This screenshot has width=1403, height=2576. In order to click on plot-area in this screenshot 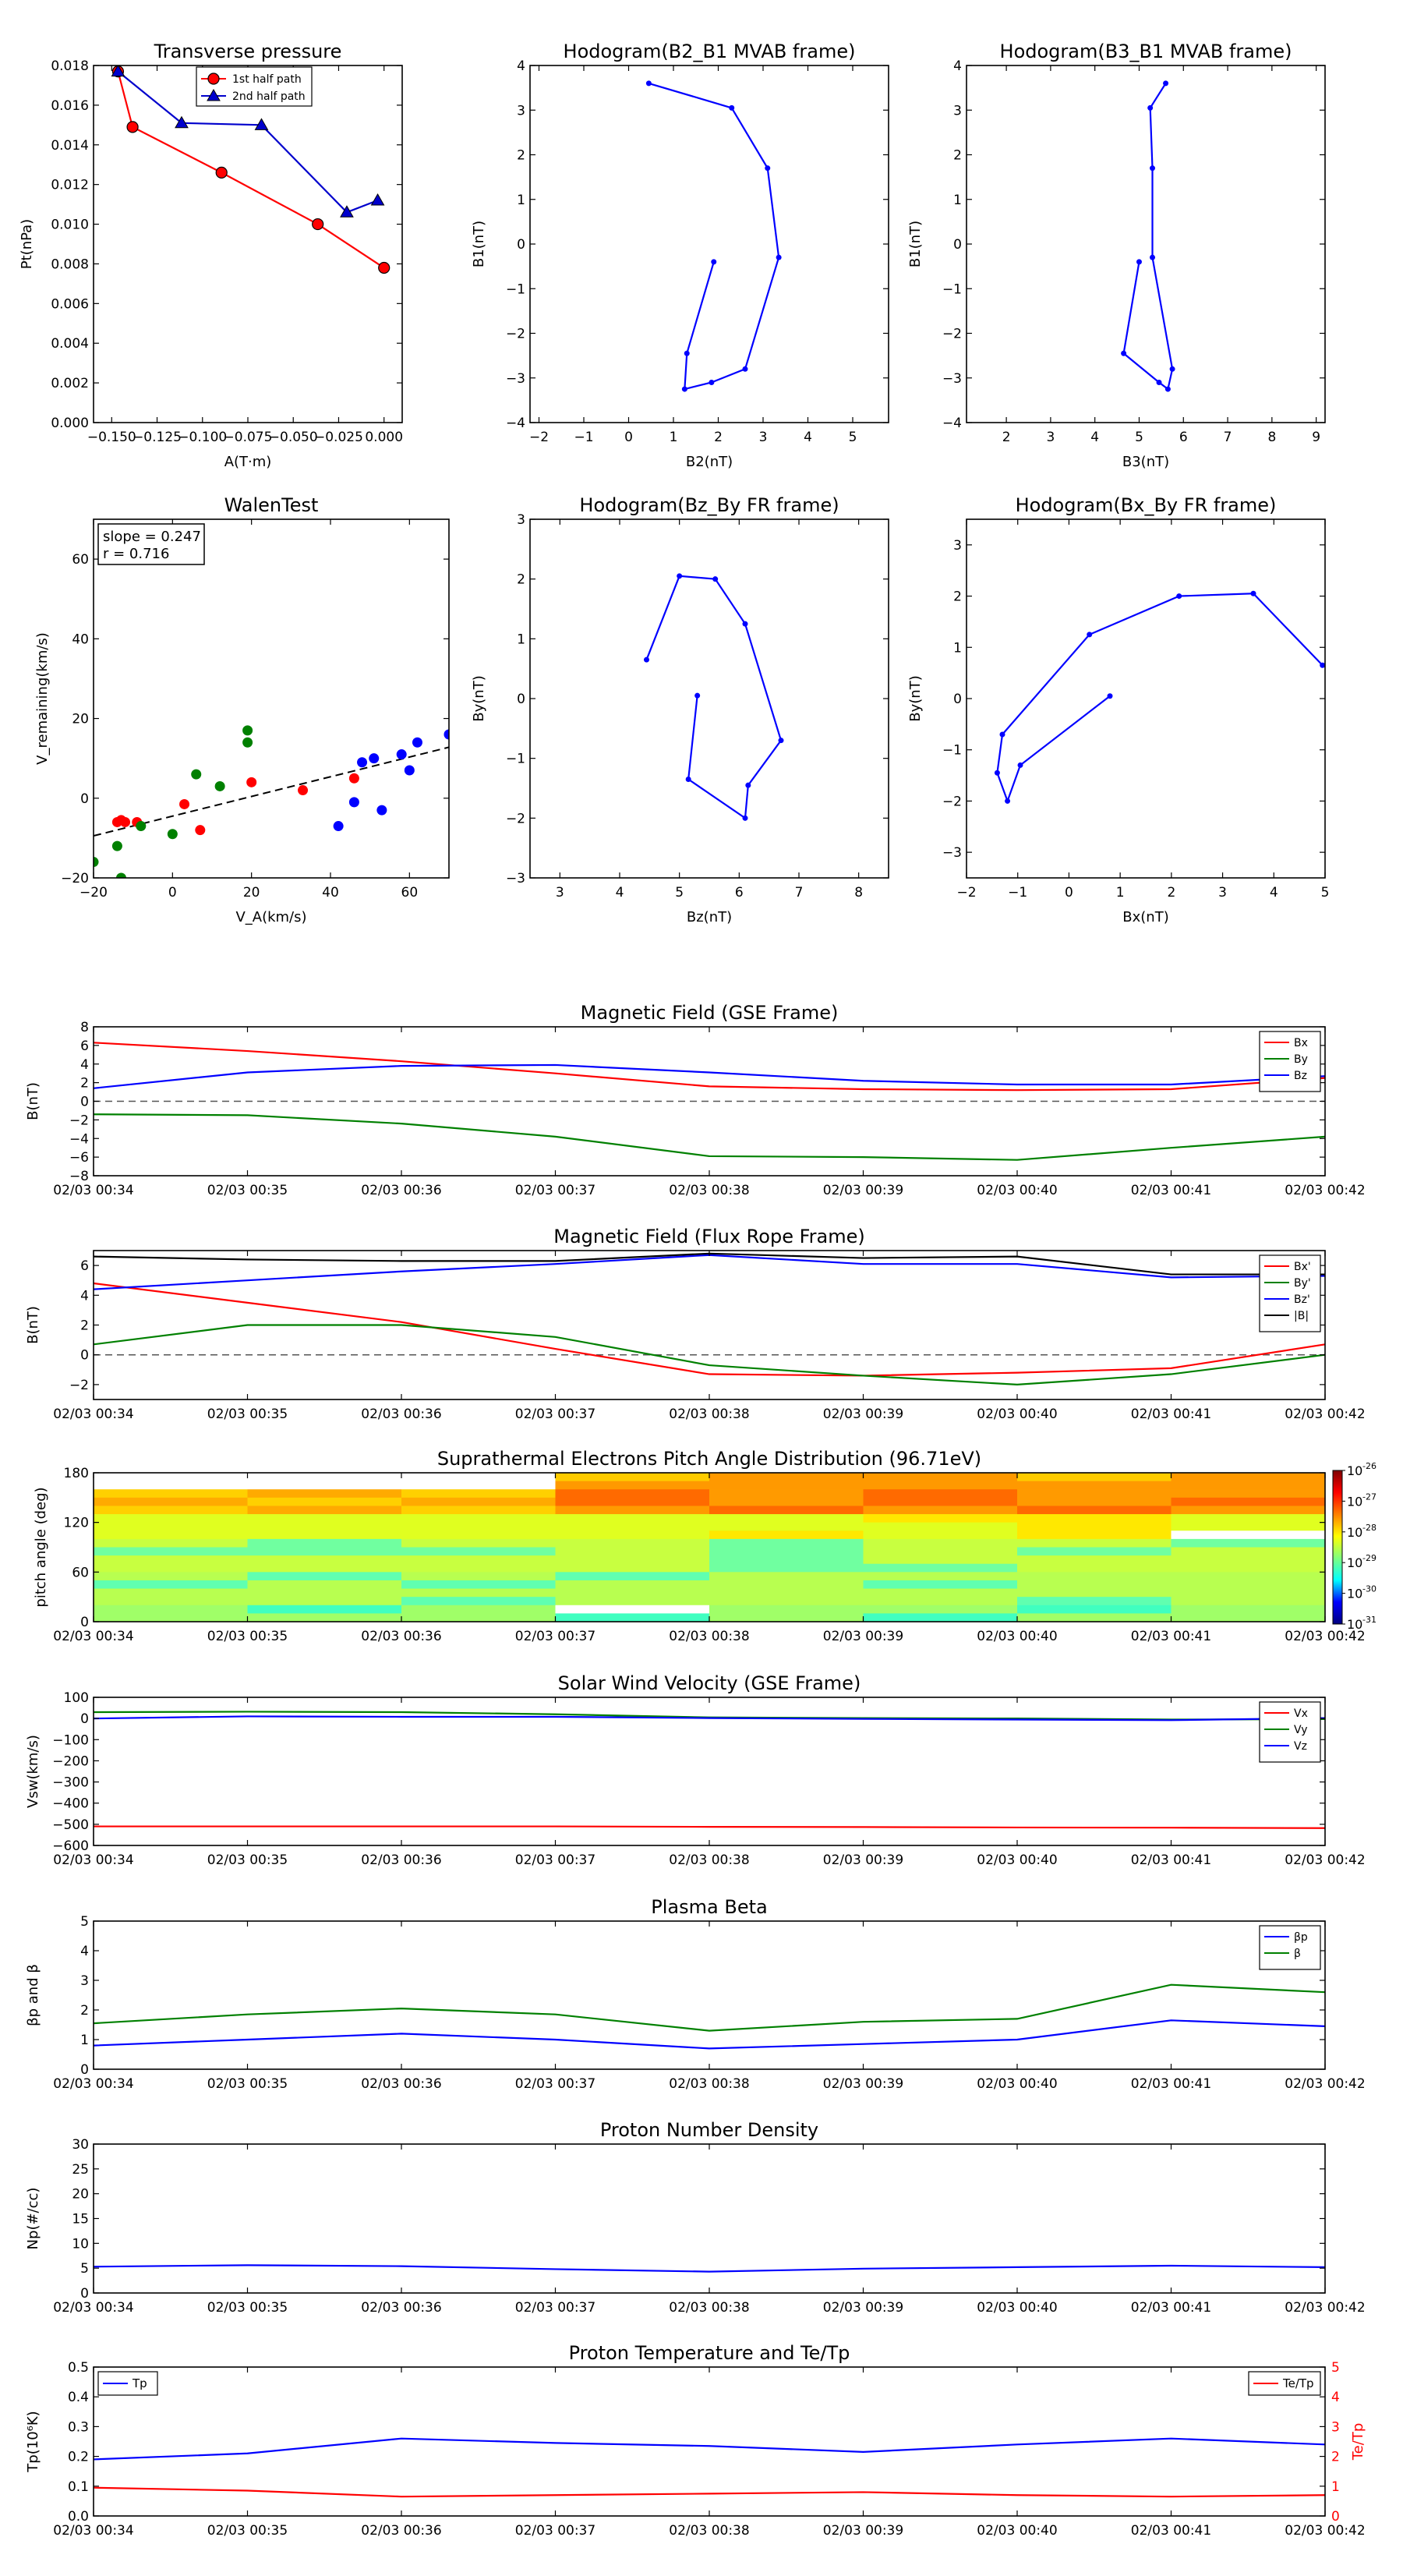, I will do `click(714, 697)`.